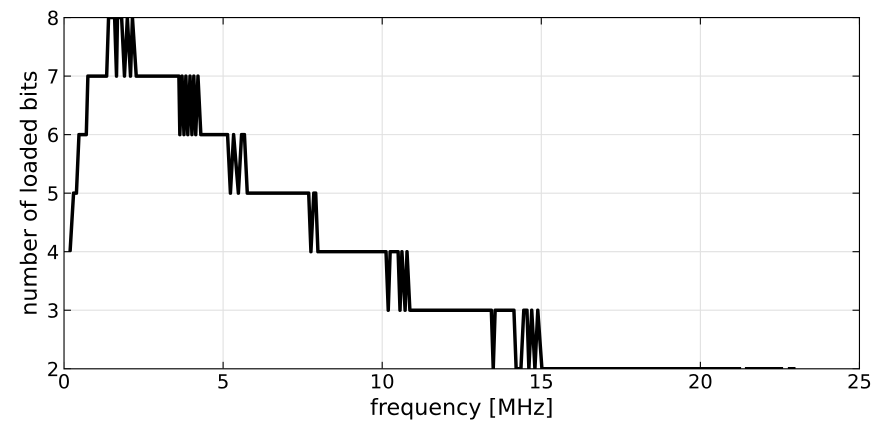 This screenshot has height=439, width=877. Describe the element at coordinates (53, 135) in the screenshot. I see `y-tick-label: 6` at that location.